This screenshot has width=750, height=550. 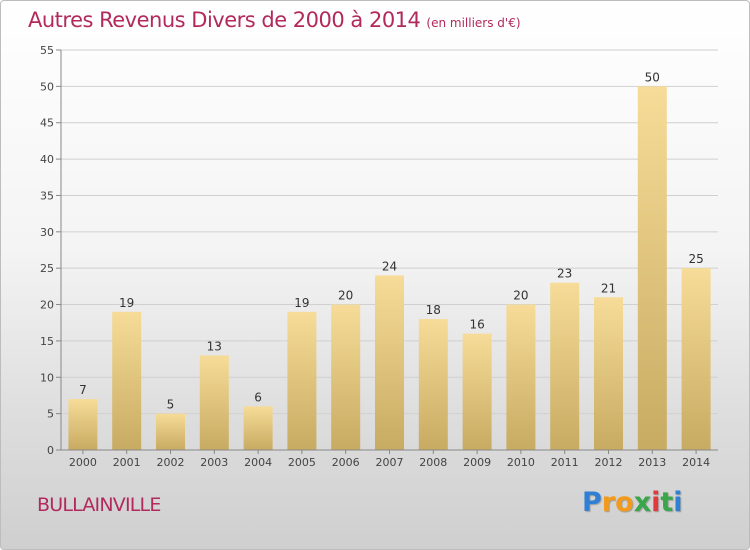 I want to click on data-label-2009: 16, so click(x=476, y=325).